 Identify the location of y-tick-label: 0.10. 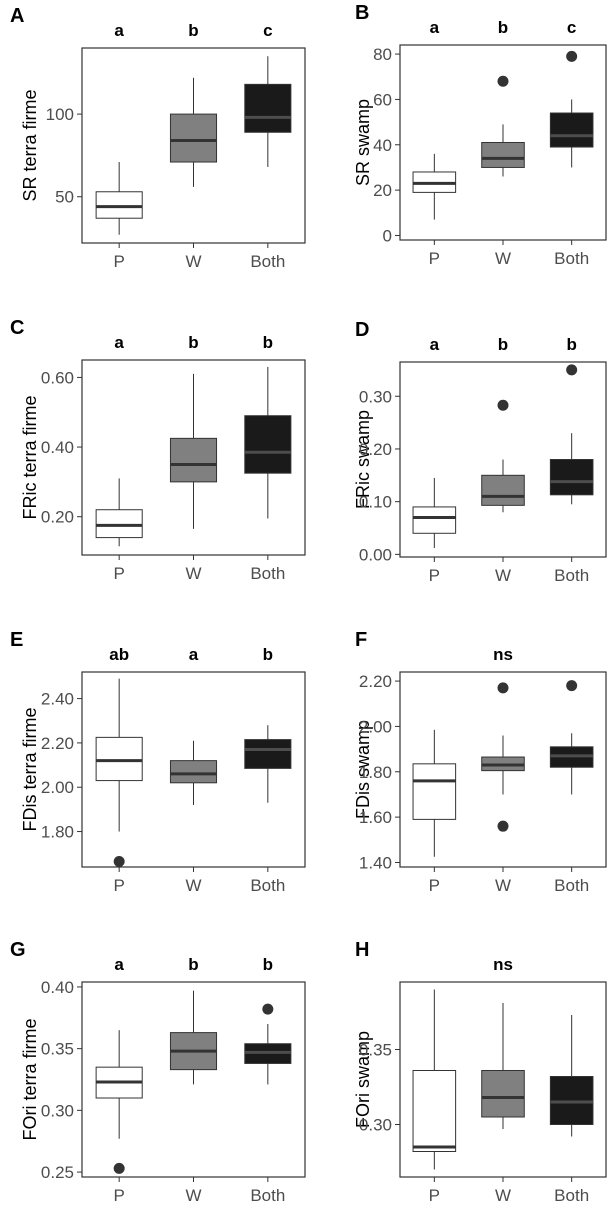
(375, 502).